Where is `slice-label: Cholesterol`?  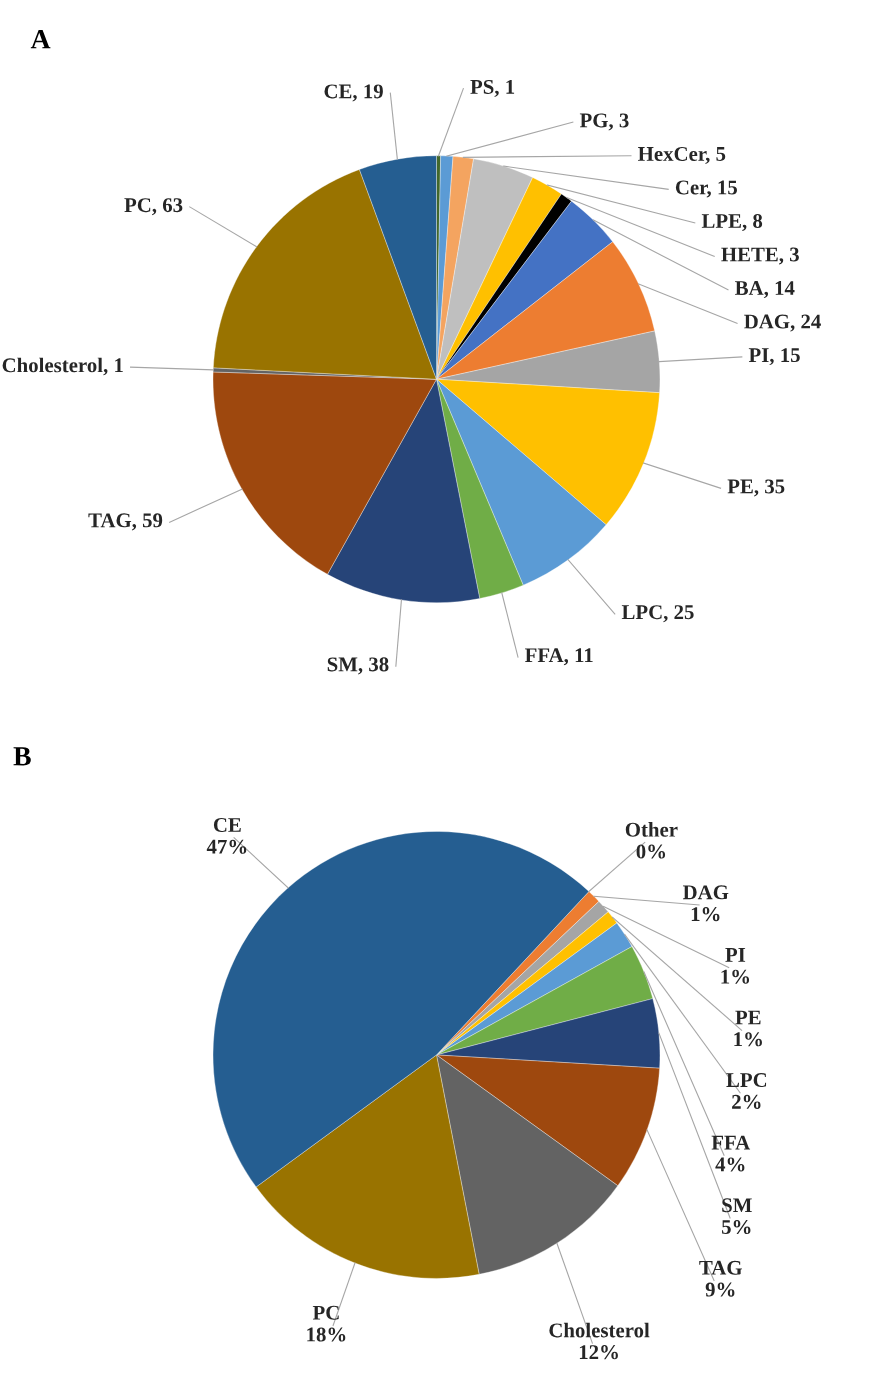 slice-label: Cholesterol is located at coordinates (599, 1330).